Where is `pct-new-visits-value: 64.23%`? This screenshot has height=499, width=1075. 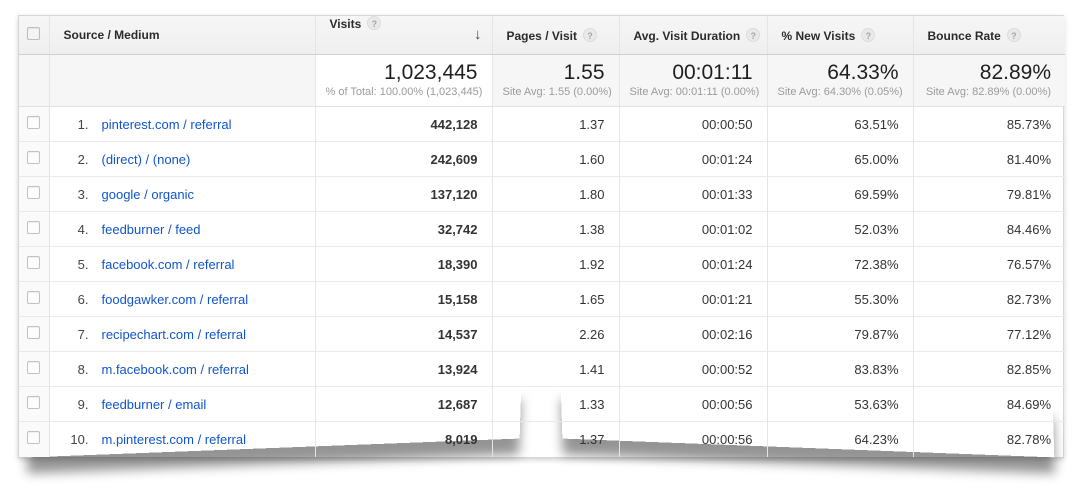 pct-new-visits-value: 64.23% is located at coordinates (840, 439).